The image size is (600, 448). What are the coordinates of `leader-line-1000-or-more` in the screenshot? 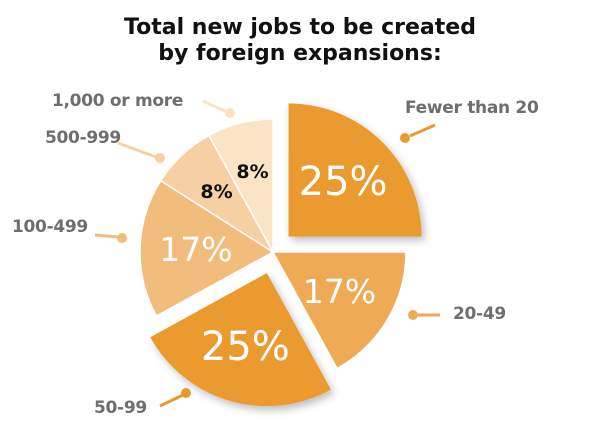 It's located at (215, 106).